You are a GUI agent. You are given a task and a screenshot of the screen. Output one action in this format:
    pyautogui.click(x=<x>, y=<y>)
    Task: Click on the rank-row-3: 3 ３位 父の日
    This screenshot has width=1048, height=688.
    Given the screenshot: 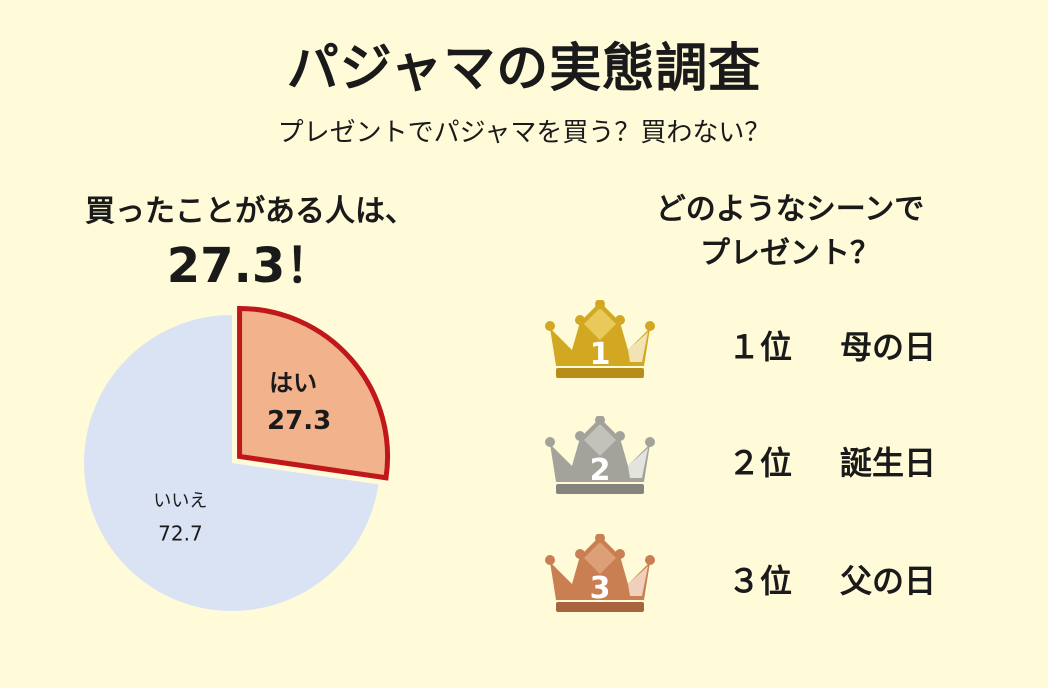 What is the action you would take?
    pyautogui.click(x=770, y=579)
    